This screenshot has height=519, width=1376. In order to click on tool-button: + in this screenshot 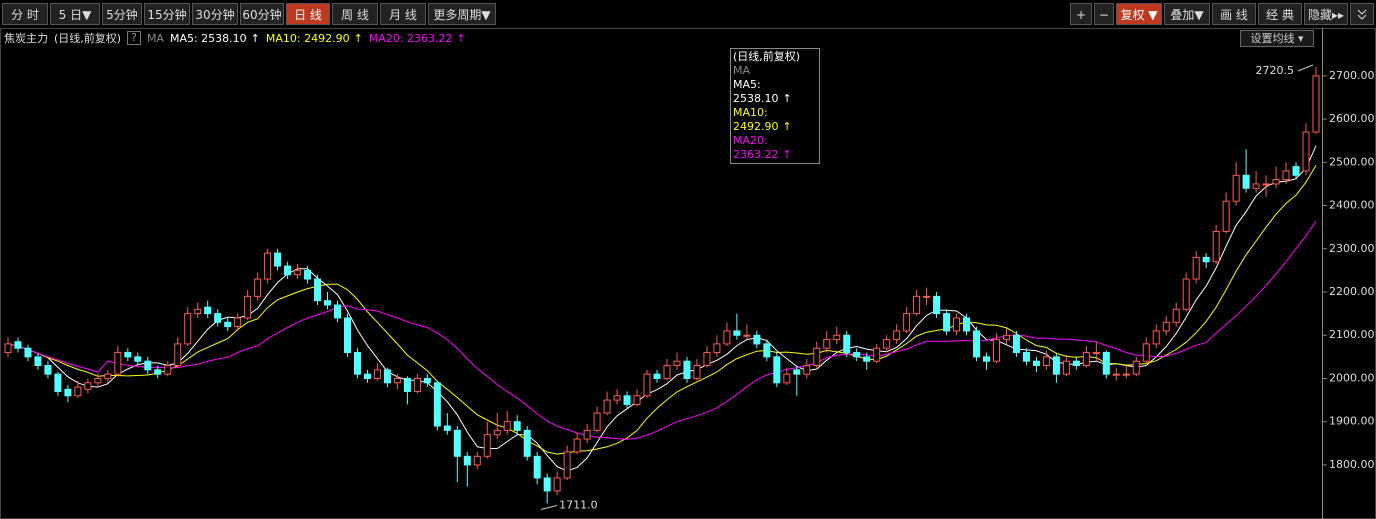, I will do `click(1081, 14)`.